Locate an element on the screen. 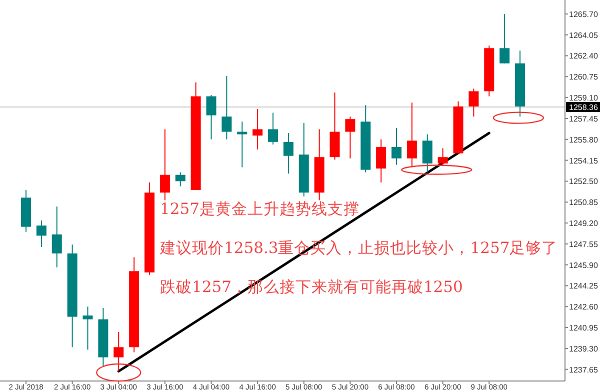 The height and width of the screenshot is (390, 600). ref-line-label: 1258.36 is located at coordinates (583, 107).